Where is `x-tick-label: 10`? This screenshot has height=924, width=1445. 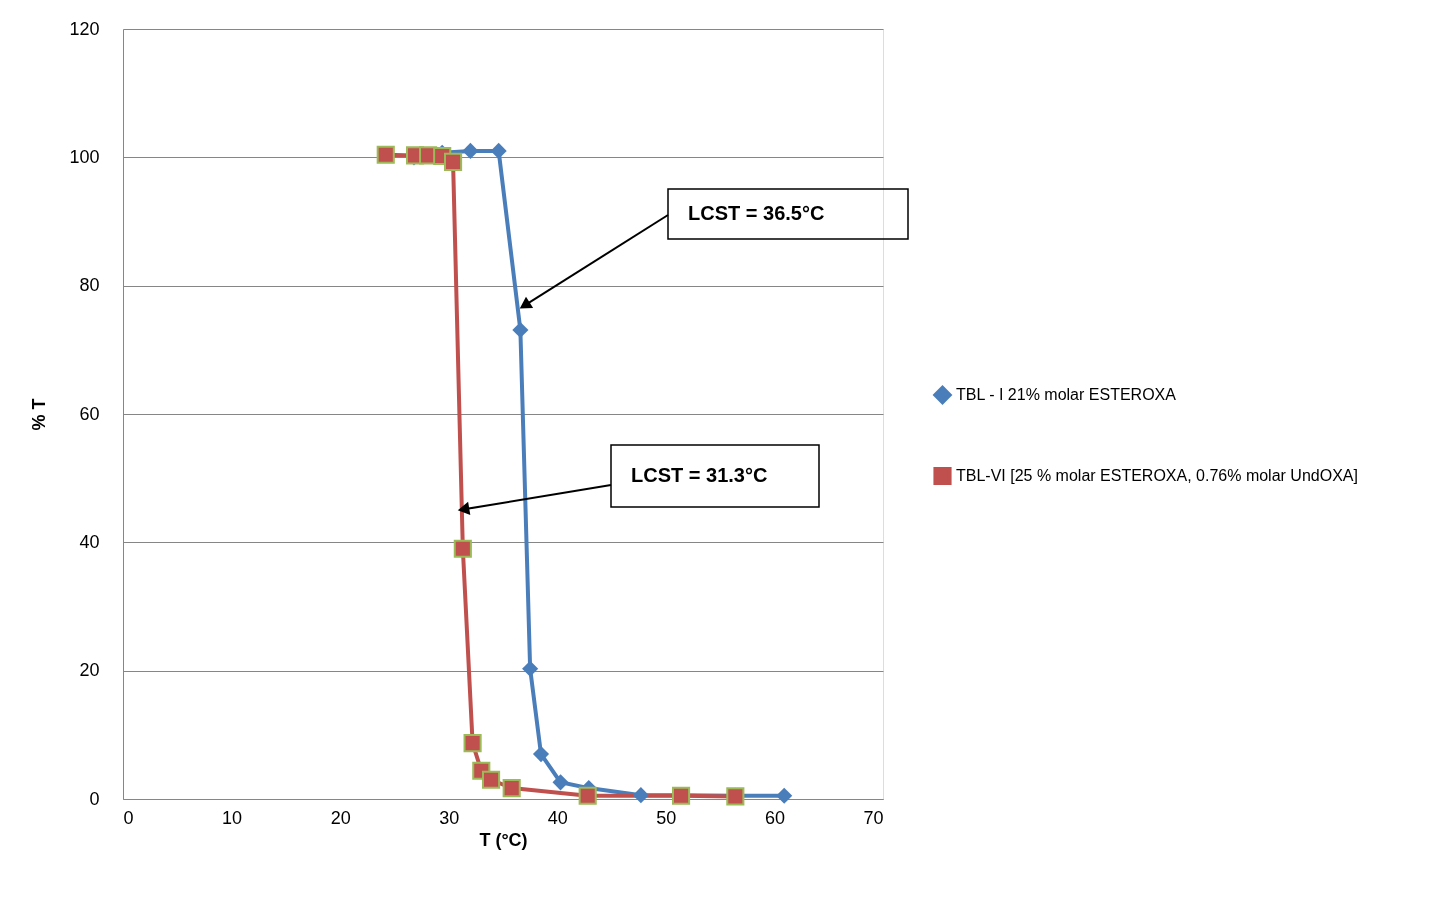
x-tick-label: 10 is located at coordinates (232, 817).